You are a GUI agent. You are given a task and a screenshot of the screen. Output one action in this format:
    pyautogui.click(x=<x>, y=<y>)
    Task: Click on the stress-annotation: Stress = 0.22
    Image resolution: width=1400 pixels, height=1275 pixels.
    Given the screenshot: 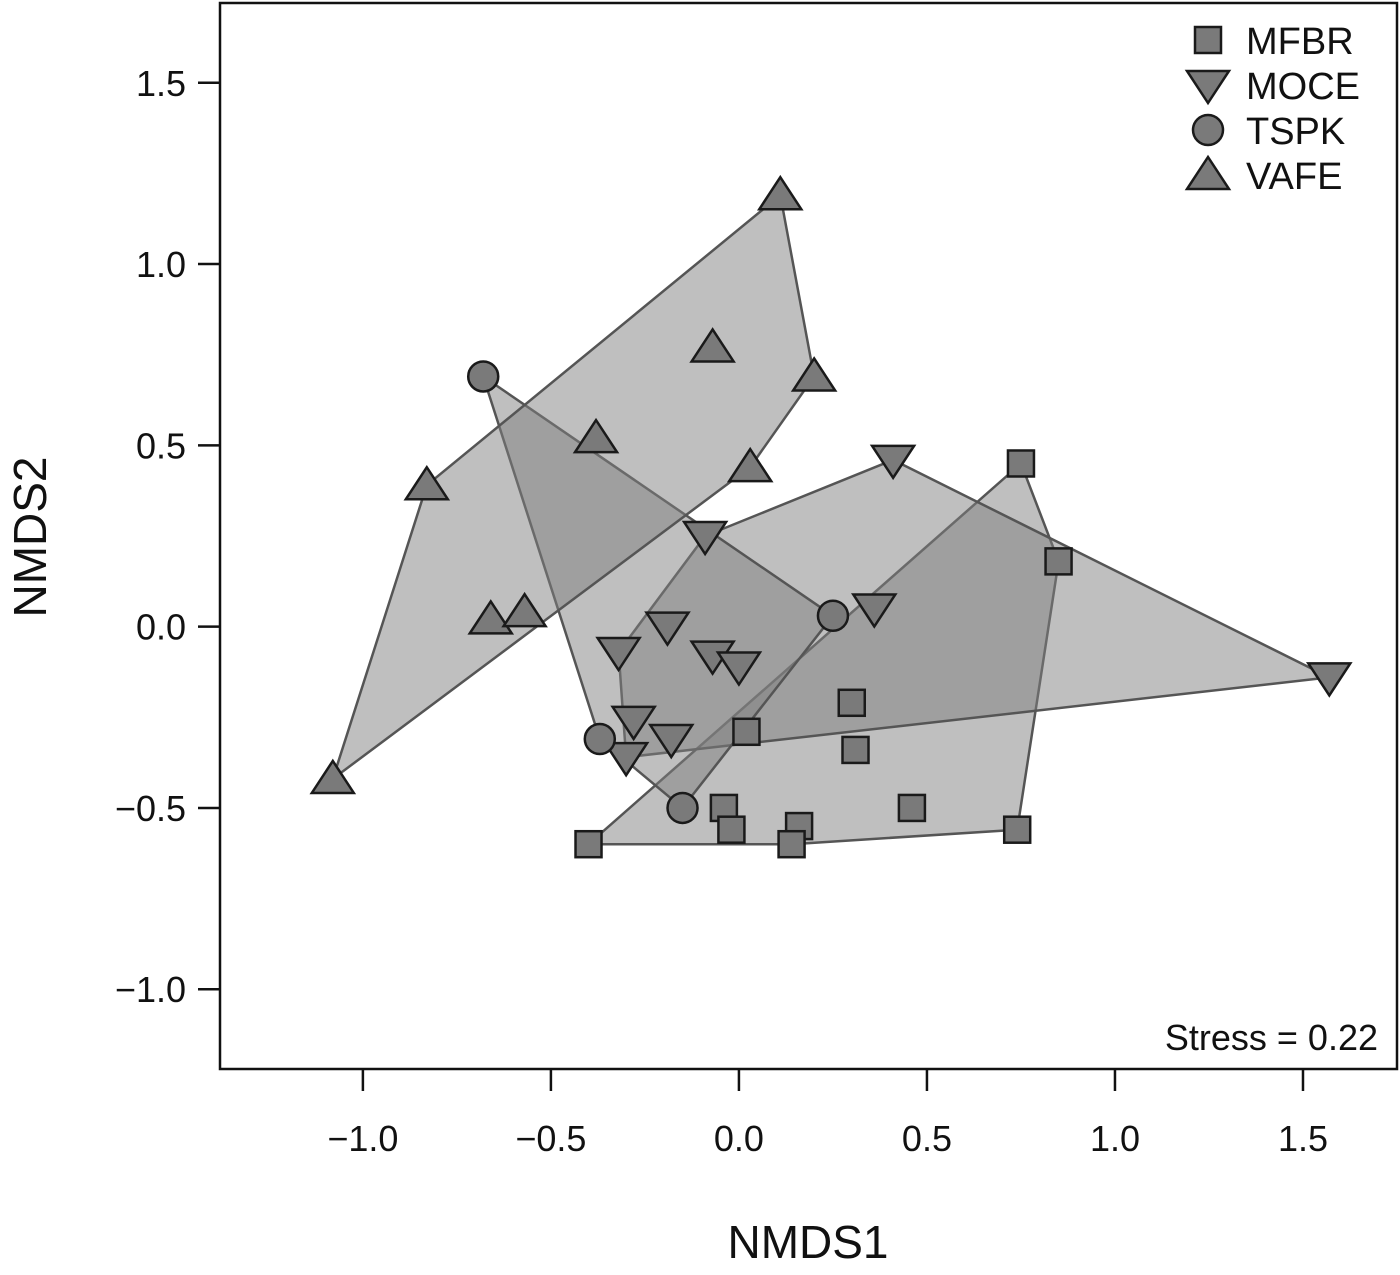 What is the action you would take?
    pyautogui.click(x=1271, y=1037)
    